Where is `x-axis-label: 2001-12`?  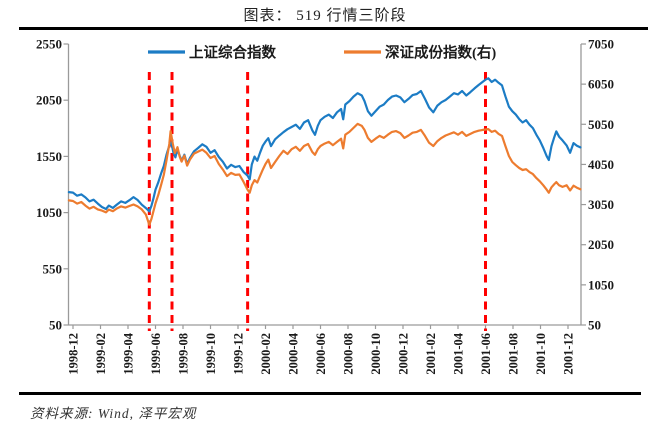
x-axis-label: 2001-12 is located at coordinates (569, 354).